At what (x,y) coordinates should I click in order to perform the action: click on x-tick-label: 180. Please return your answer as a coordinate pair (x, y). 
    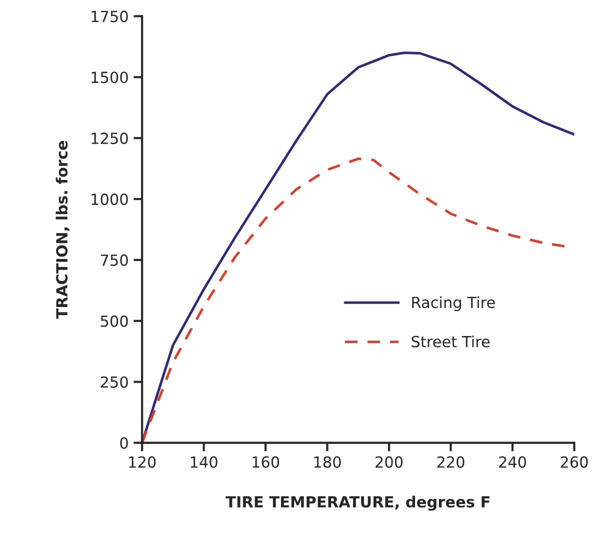
    Looking at the image, I should click on (327, 462).